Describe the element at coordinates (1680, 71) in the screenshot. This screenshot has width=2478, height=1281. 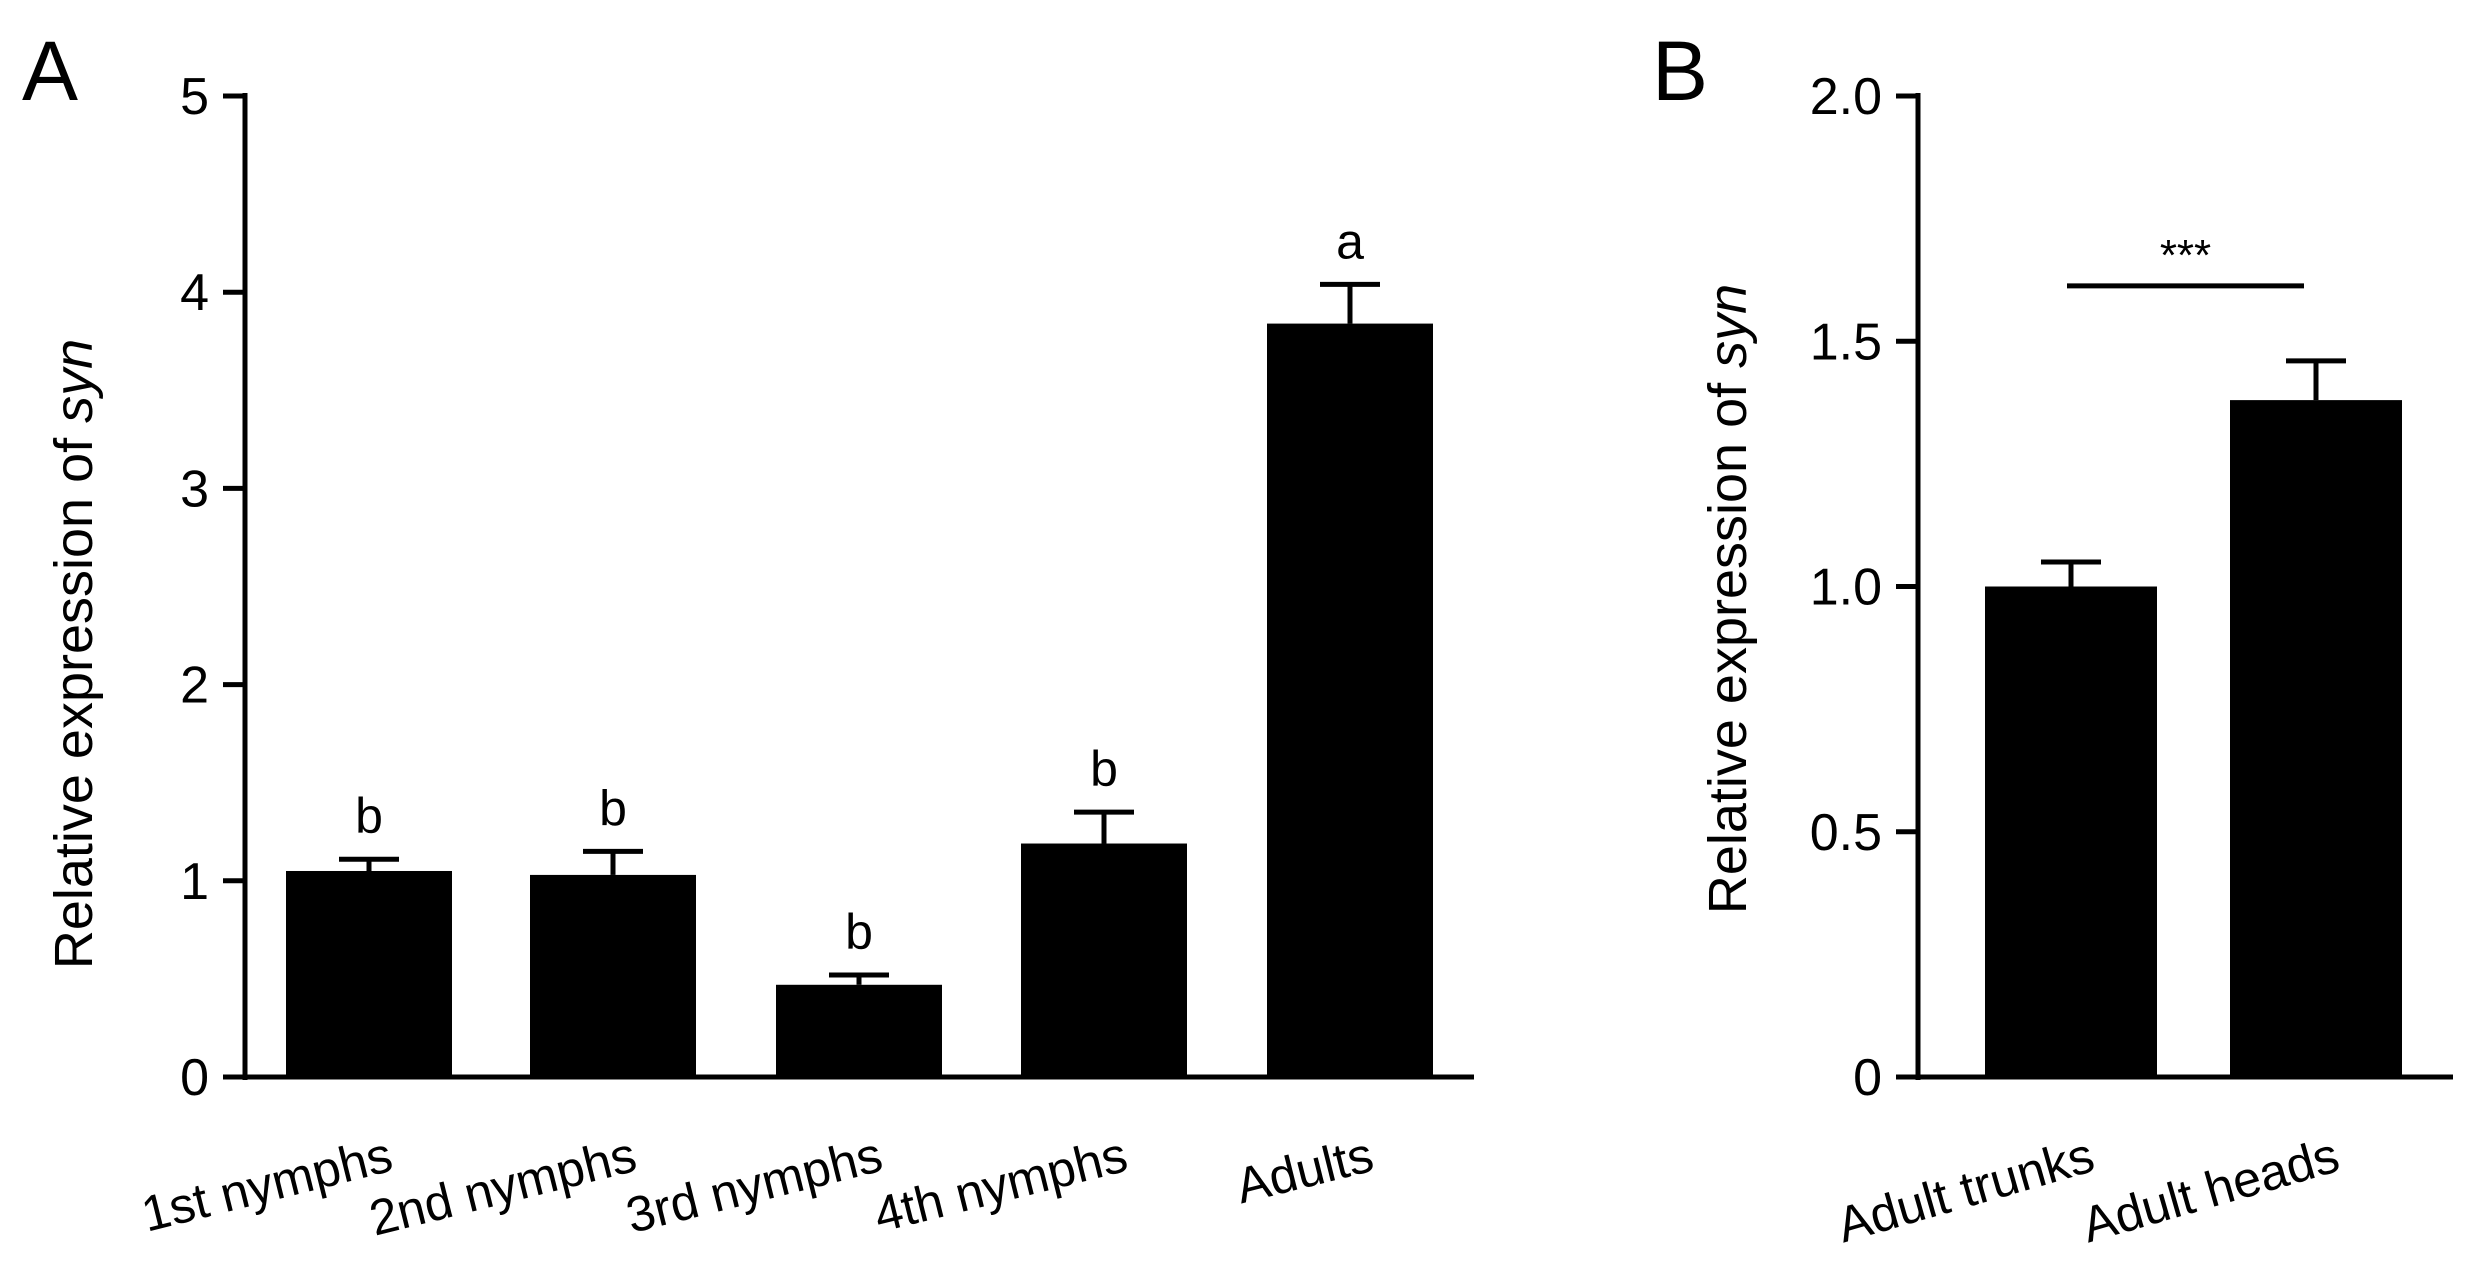
I see `panel-b-label: B` at that location.